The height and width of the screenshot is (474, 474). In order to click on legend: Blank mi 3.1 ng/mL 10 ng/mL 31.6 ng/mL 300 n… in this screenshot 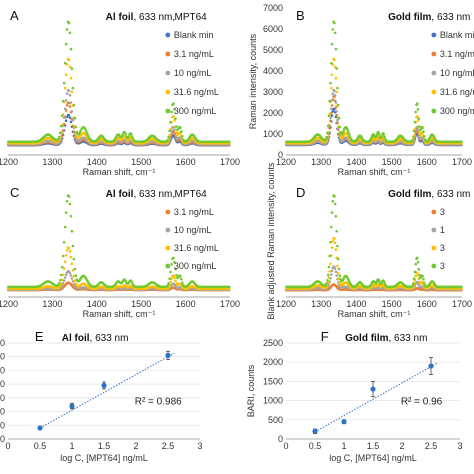, I will do `click(452, 73)`.